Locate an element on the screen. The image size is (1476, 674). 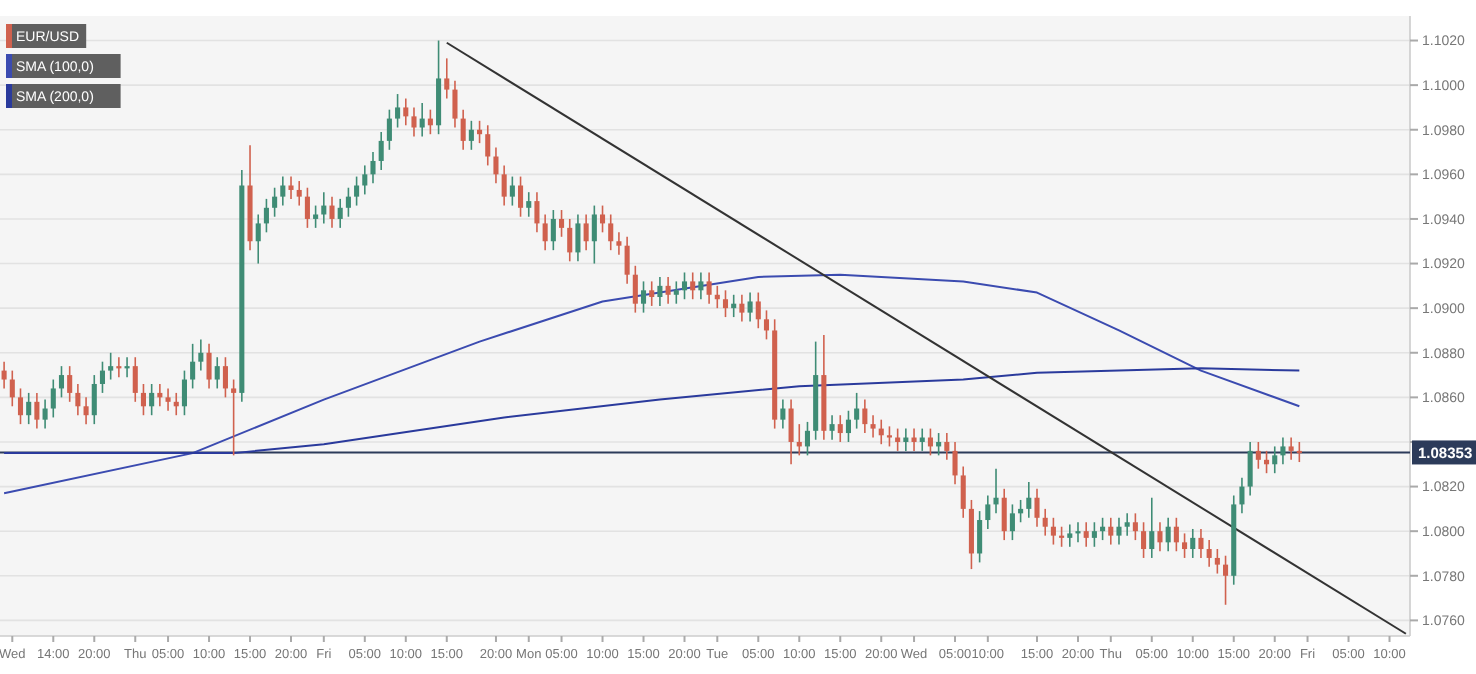
line-series is located at coordinates (652, 411).